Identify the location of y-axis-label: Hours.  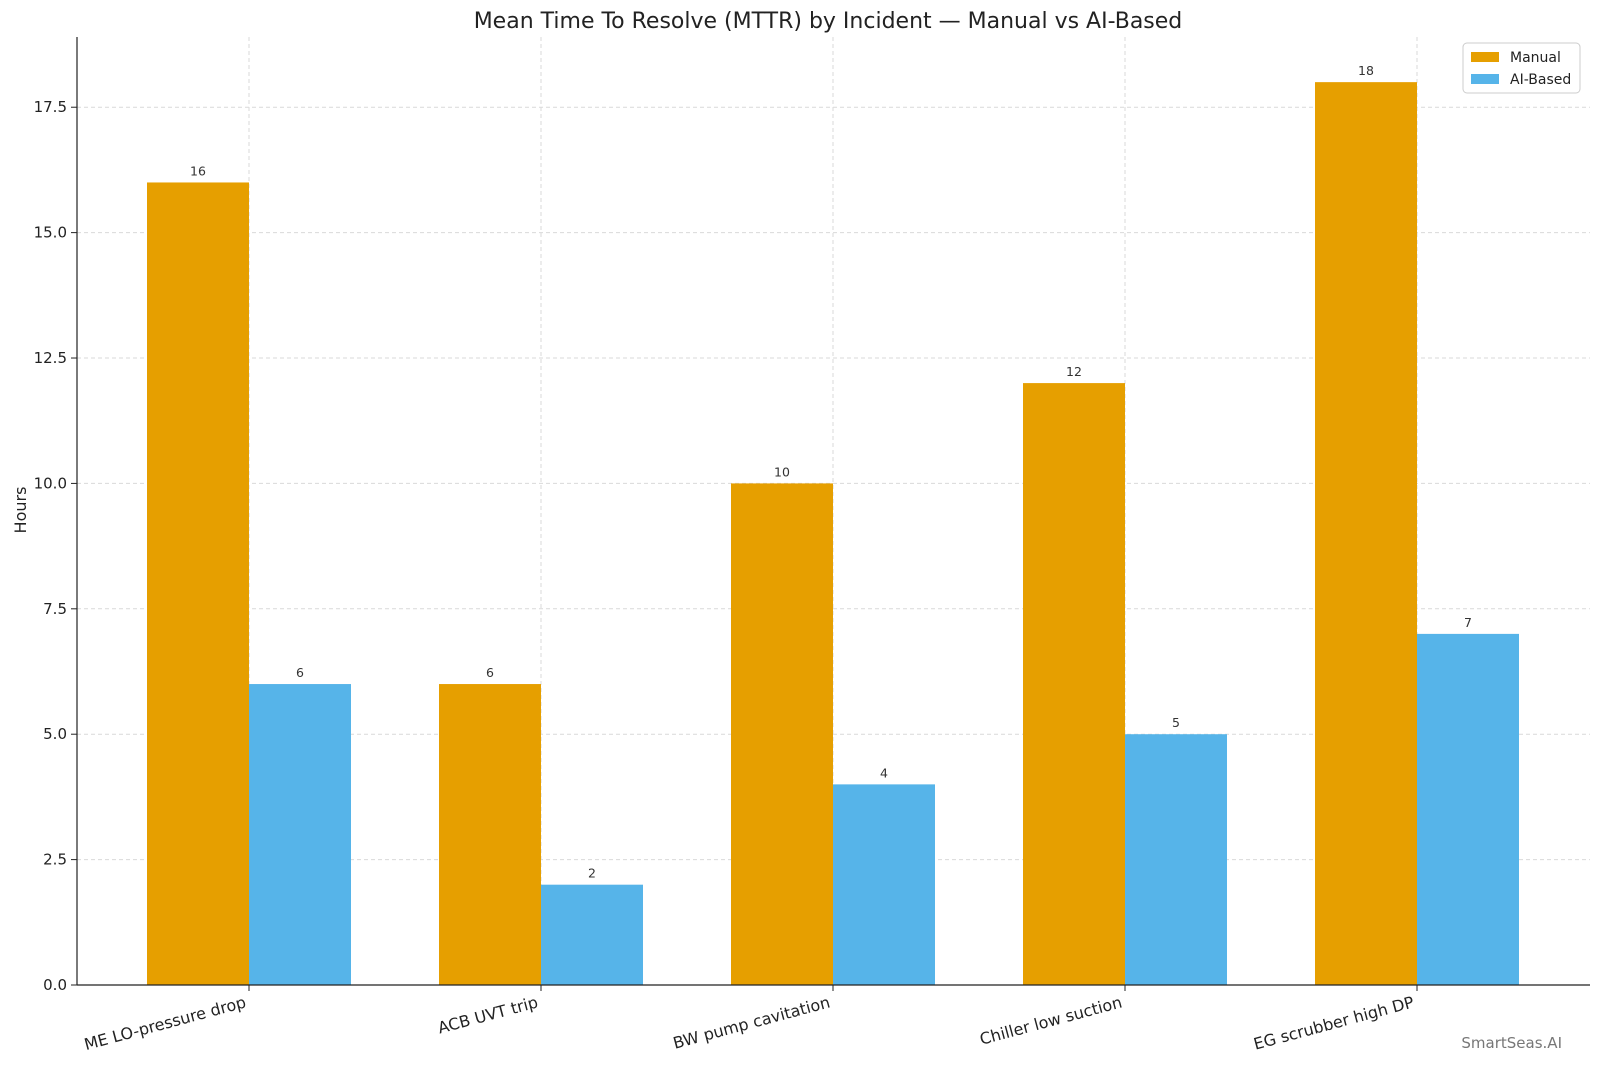
(20, 510).